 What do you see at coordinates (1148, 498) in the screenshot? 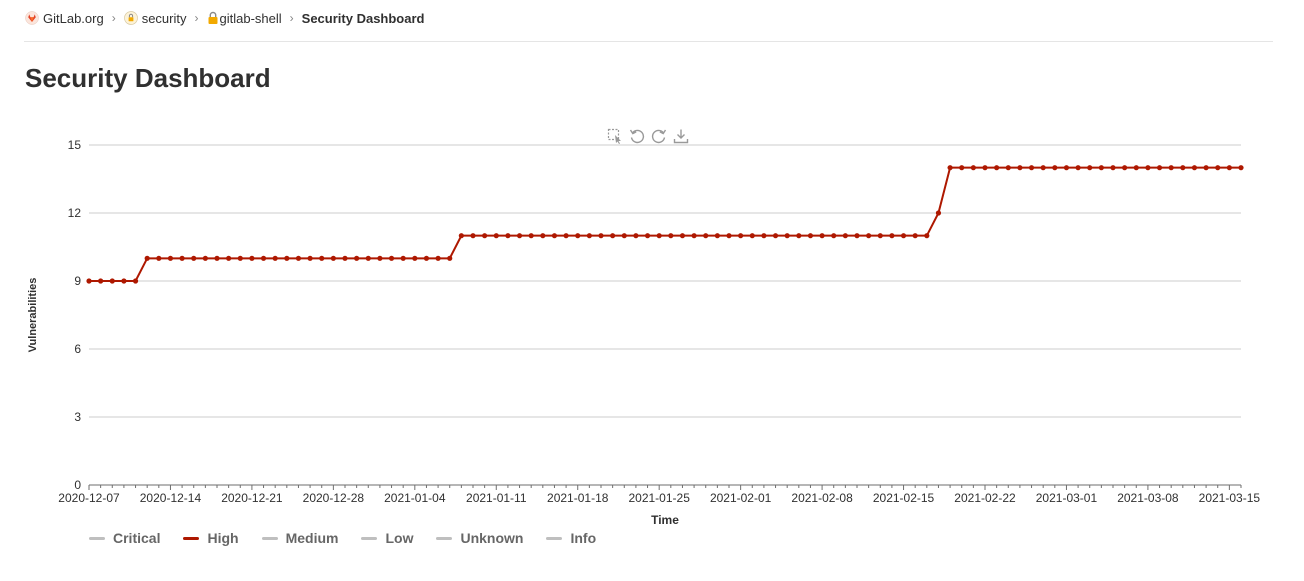
I see `x-tick-label: 2021-03-08` at bounding box center [1148, 498].